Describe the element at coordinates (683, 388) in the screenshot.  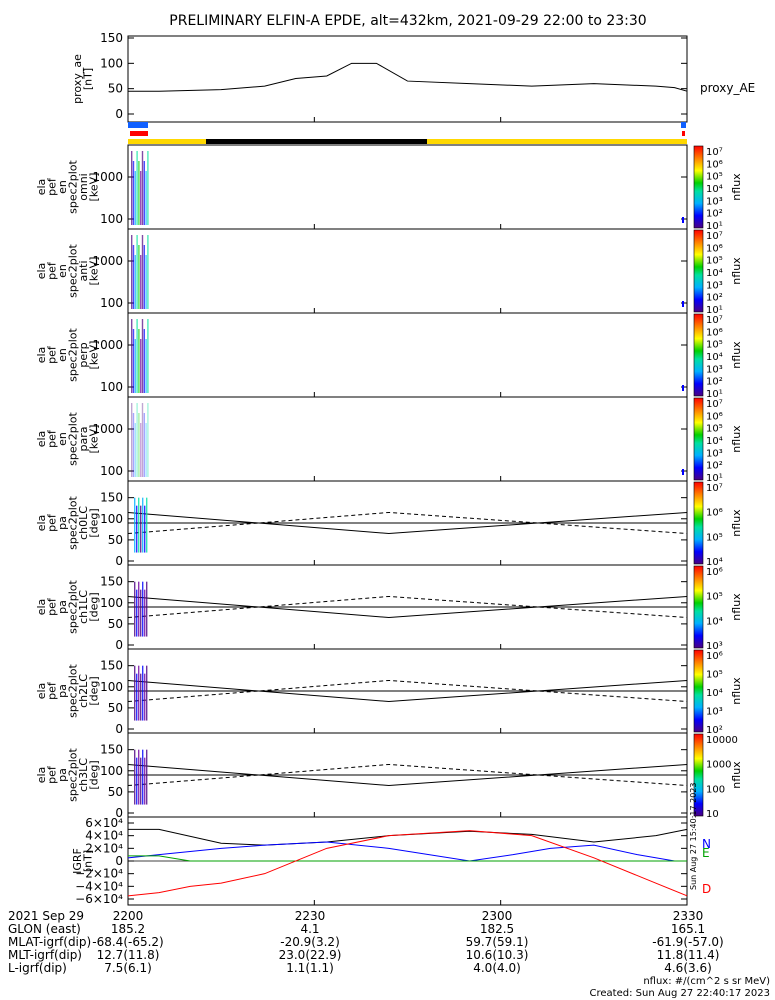
I see `spectrogram-stripe-right` at that location.